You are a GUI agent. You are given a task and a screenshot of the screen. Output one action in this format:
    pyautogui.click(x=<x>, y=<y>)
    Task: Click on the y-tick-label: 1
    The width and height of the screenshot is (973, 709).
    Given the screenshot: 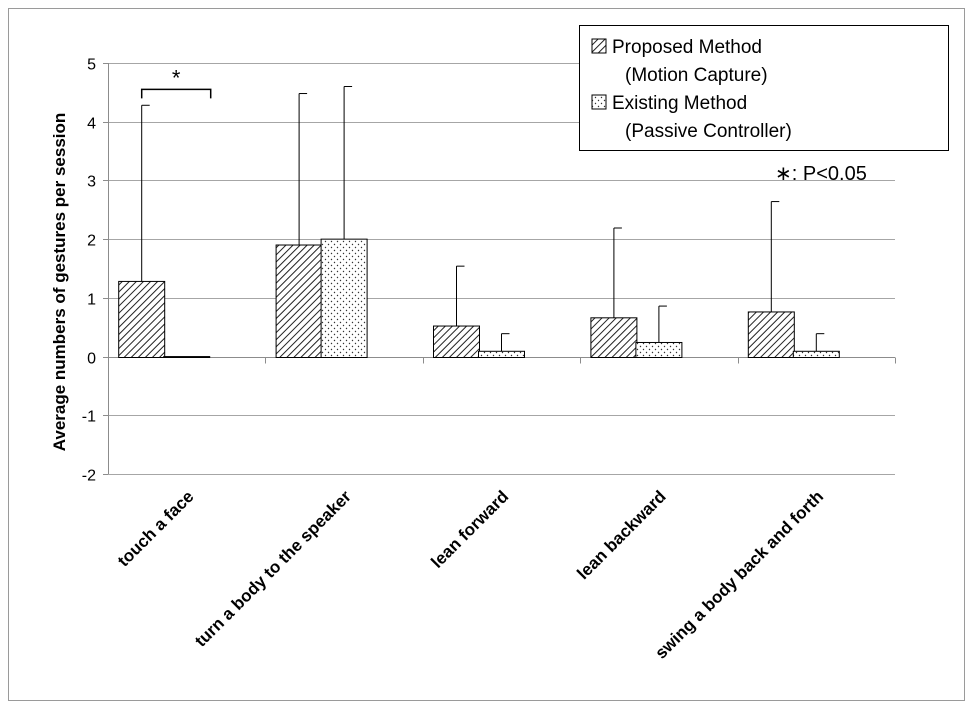 What is the action you would take?
    pyautogui.click(x=91, y=300)
    